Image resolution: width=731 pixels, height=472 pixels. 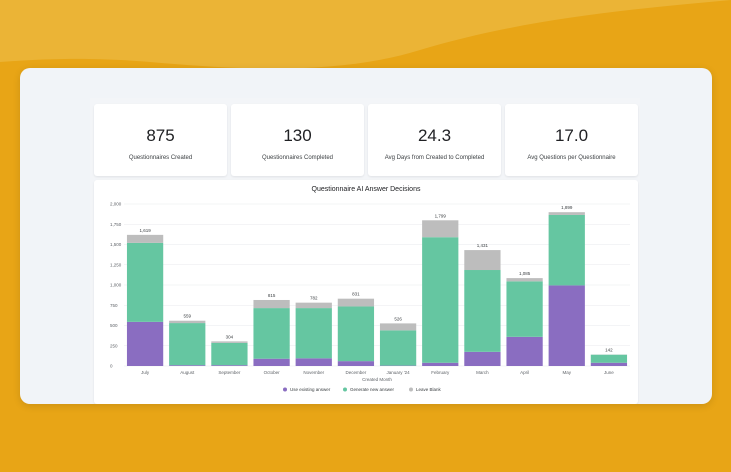 I want to click on total-data-label: 1,085, so click(x=525, y=273).